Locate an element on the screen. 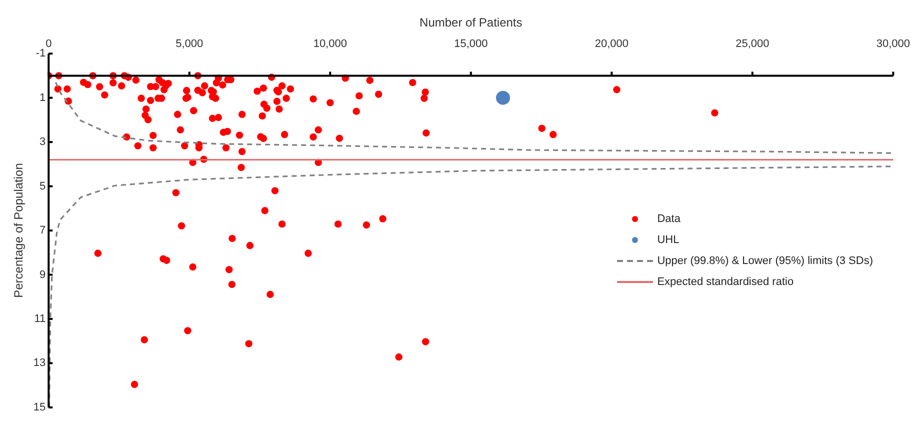 The width and height of the screenshot is (921, 425). x-tick-label: 25,000 is located at coordinates (753, 44).